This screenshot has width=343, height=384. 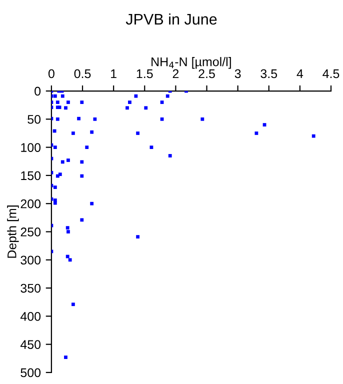 What do you see at coordinates (34, 119) in the screenshot?
I see `y-tick-label: 50` at bounding box center [34, 119].